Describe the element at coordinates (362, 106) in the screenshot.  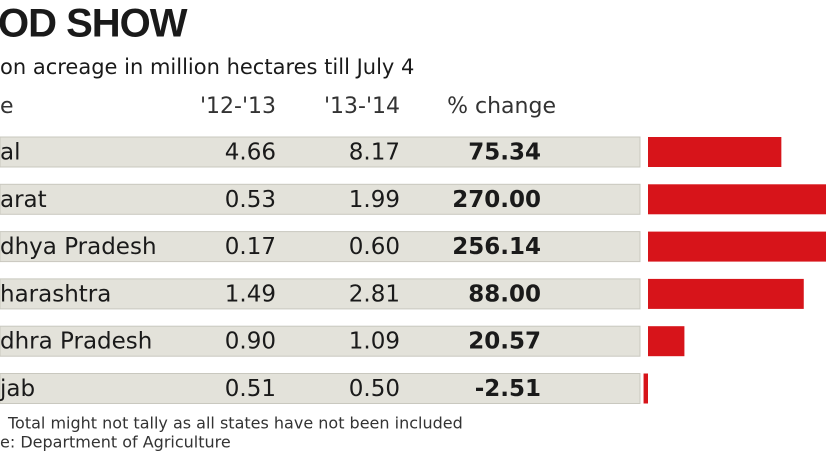
I see `column-header: '13-'14` at that location.